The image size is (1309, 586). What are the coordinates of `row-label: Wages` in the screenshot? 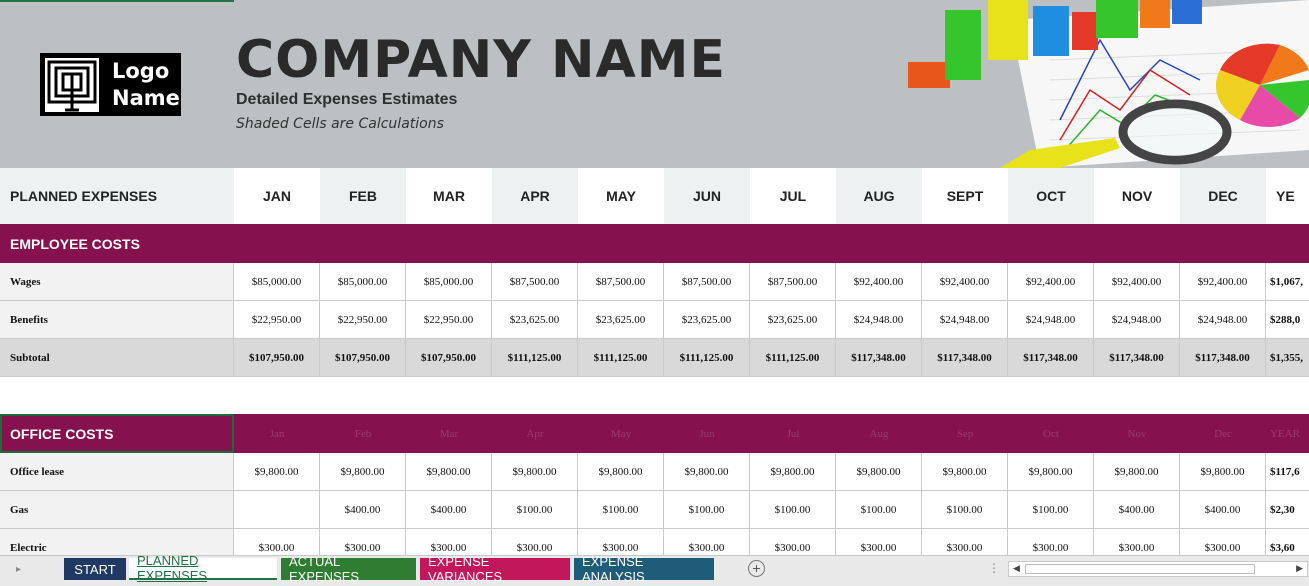 It's located at (117, 282).